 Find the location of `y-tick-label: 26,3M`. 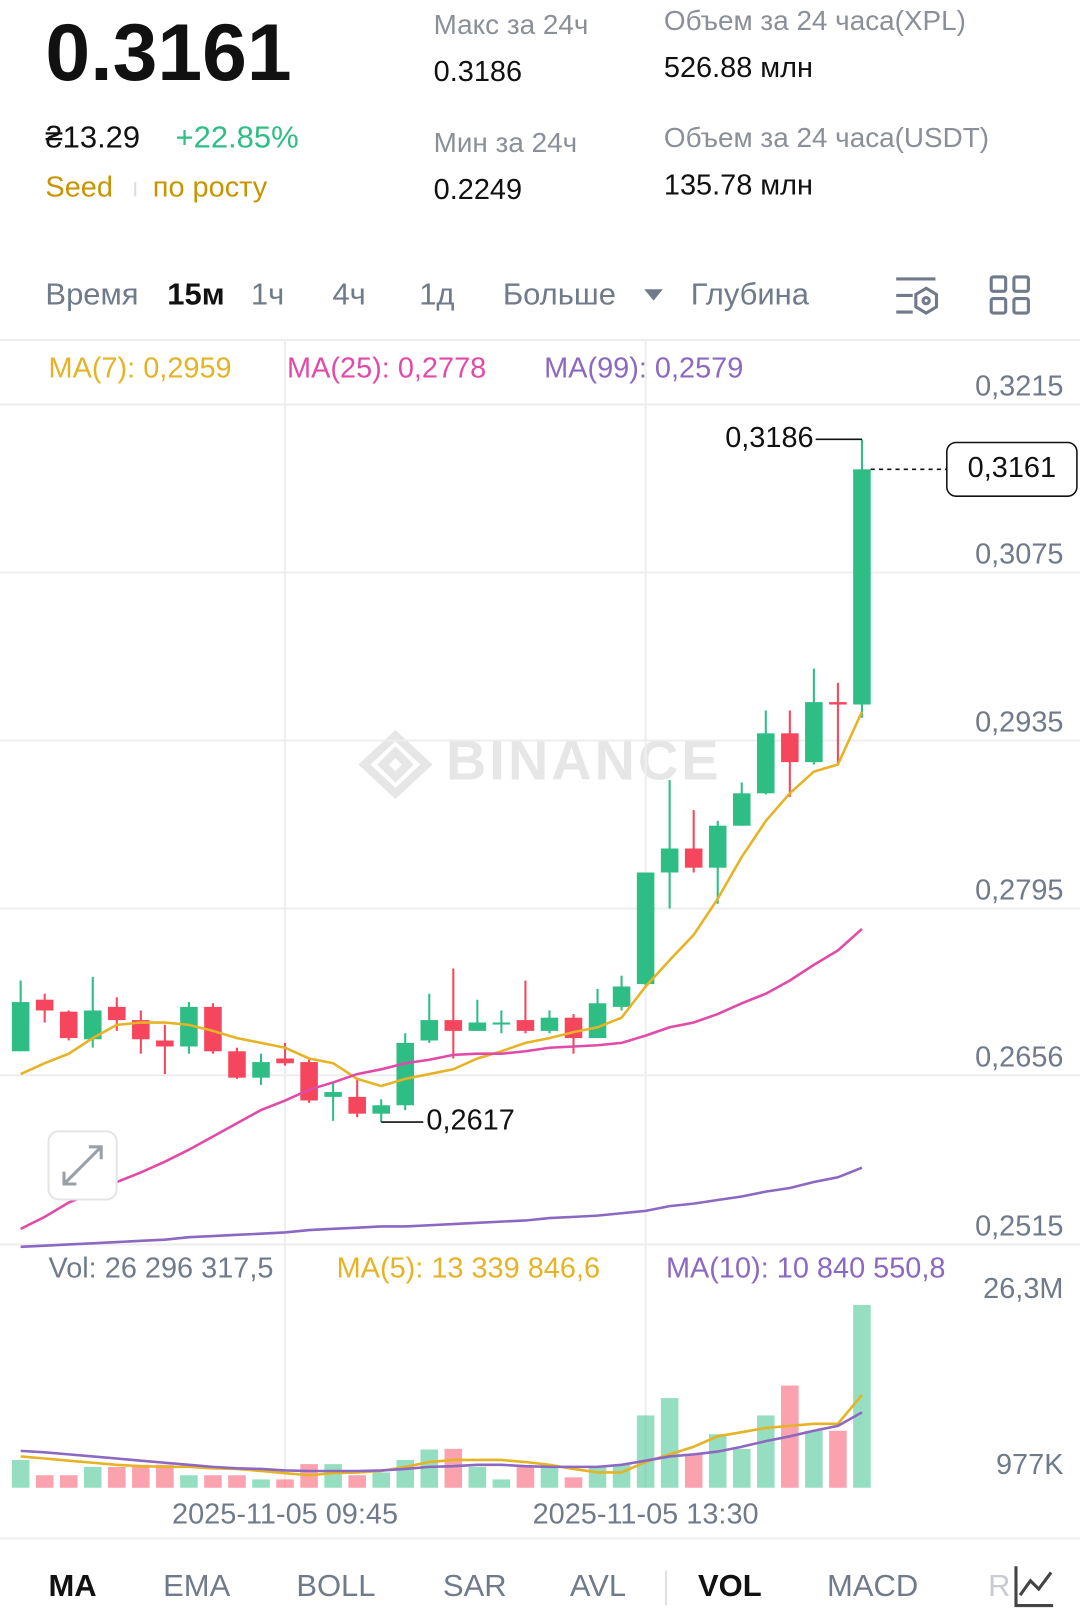

y-tick-label: 26,3M is located at coordinates (1023, 1289).